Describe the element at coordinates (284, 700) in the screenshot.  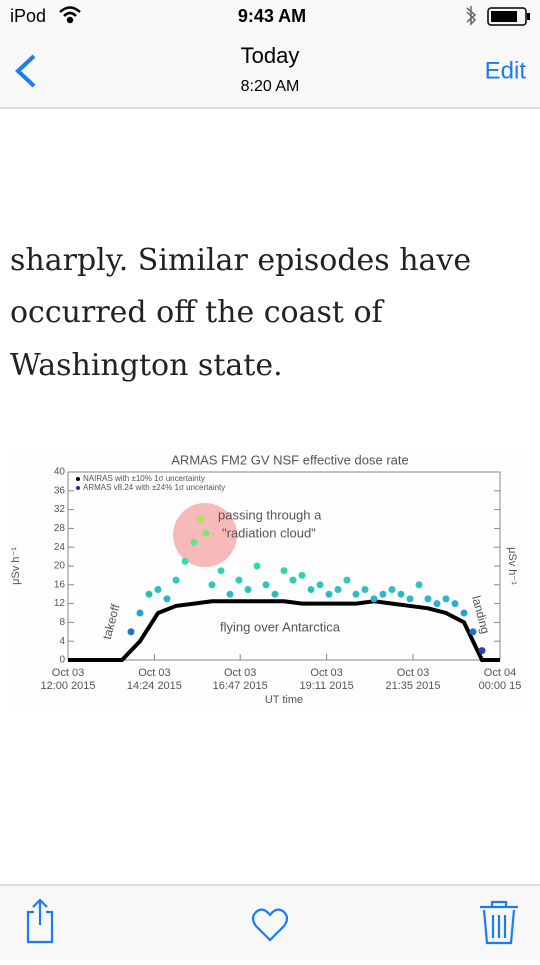
I see `x-axis-label: UT time` at that location.